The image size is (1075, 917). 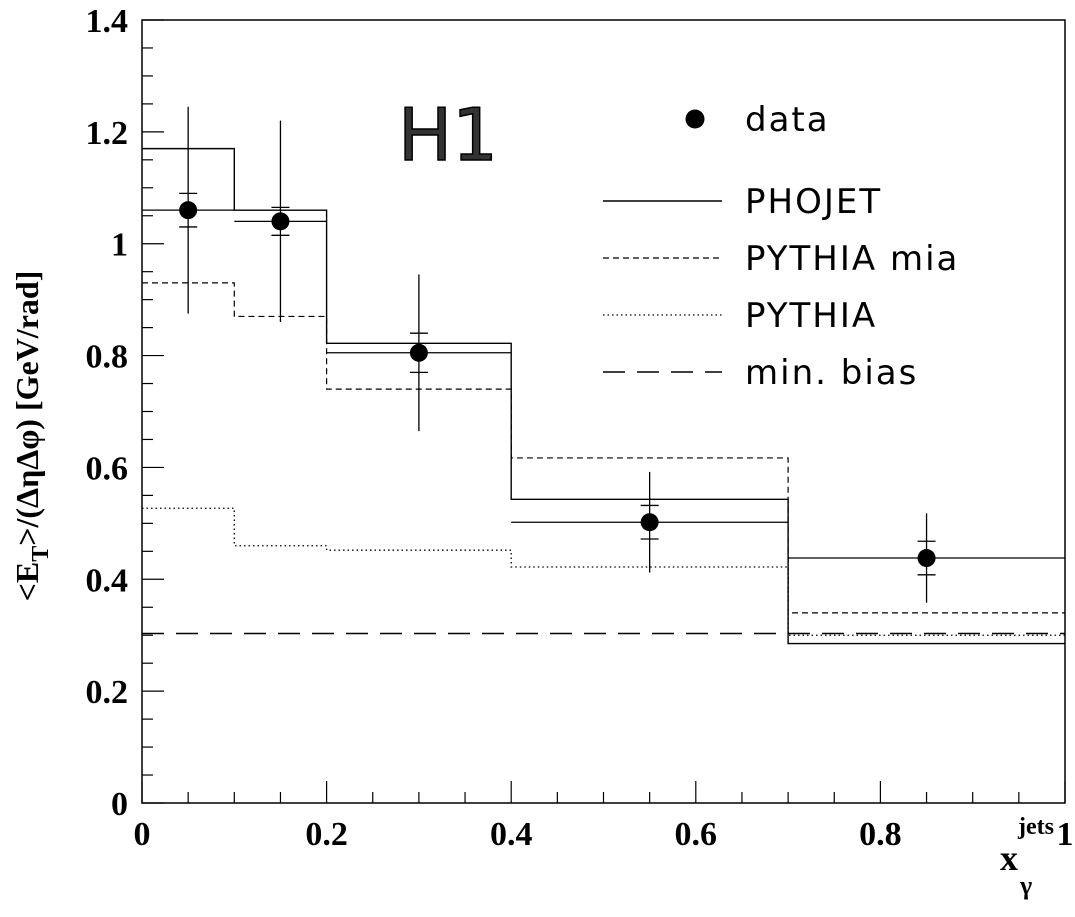 What do you see at coordinates (41, 554) in the screenshot?
I see `y-axis-title-sub: T` at bounding box center [41, 554].